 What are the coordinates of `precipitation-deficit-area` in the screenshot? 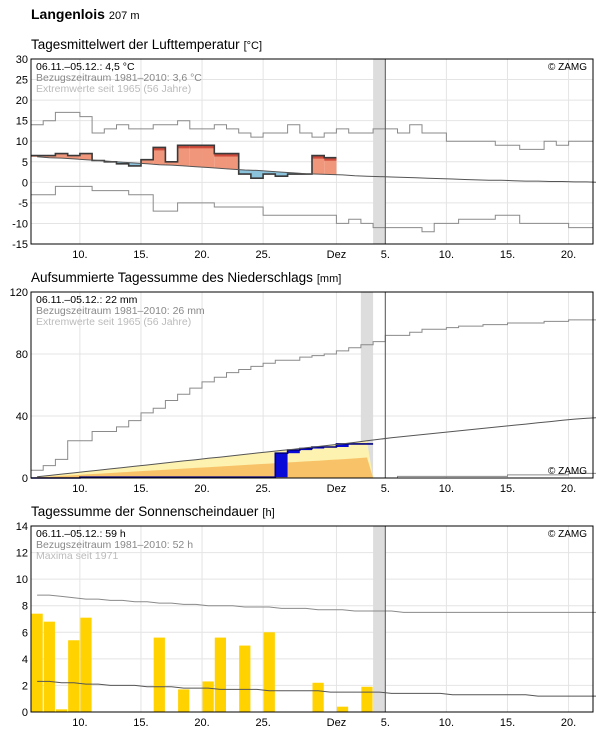 It's located at (202, 467).